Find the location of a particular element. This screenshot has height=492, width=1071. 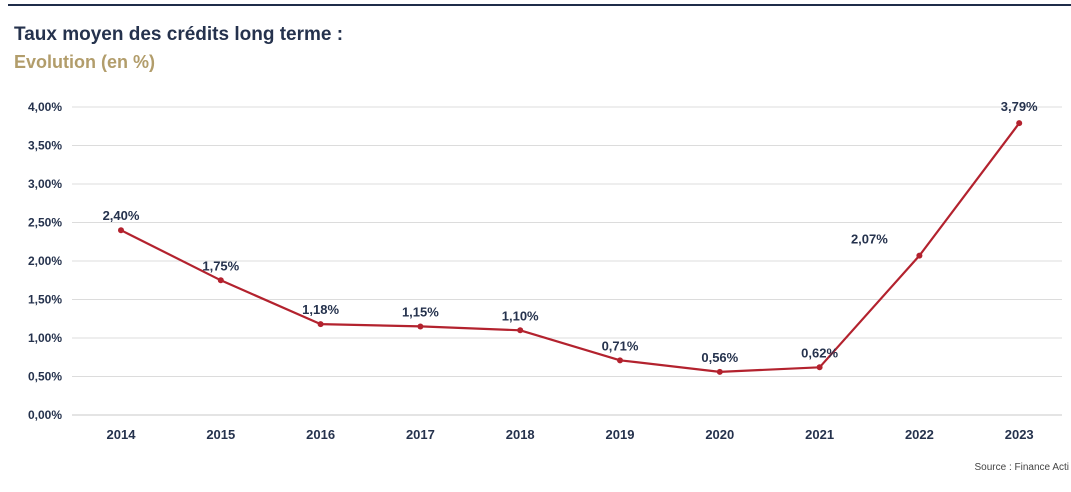

data-label: 1,75% is located at coordinates (220, 265).